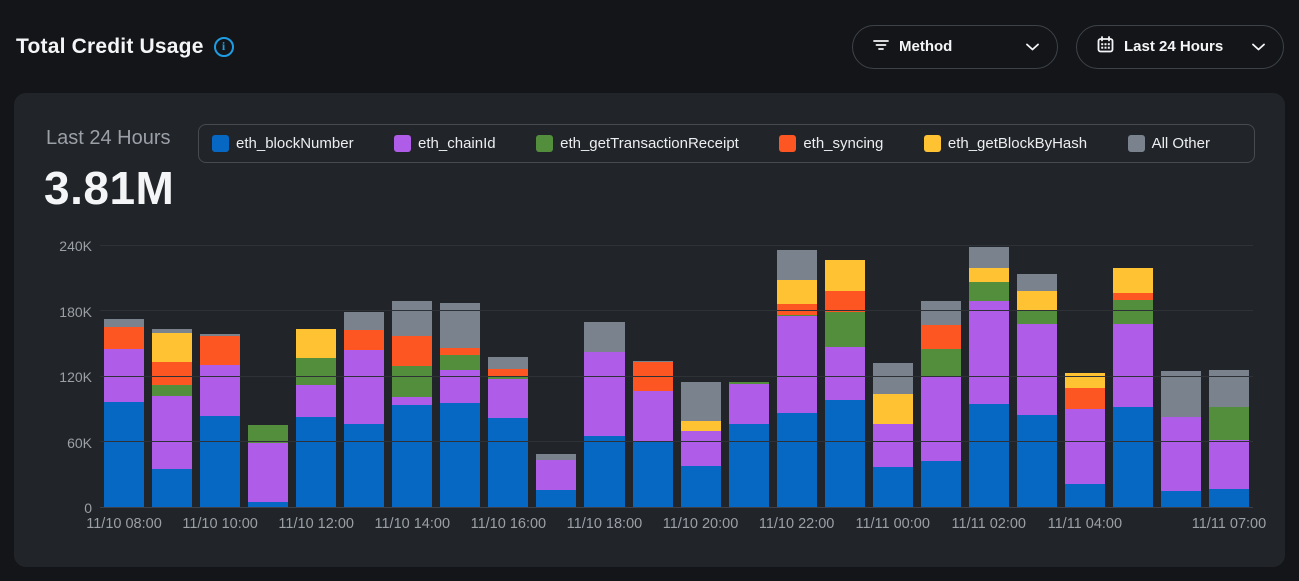 The width and height of the screenshot is (1299, 581). I want to click on page-title: Total Credit Usage, so click(110, 46).